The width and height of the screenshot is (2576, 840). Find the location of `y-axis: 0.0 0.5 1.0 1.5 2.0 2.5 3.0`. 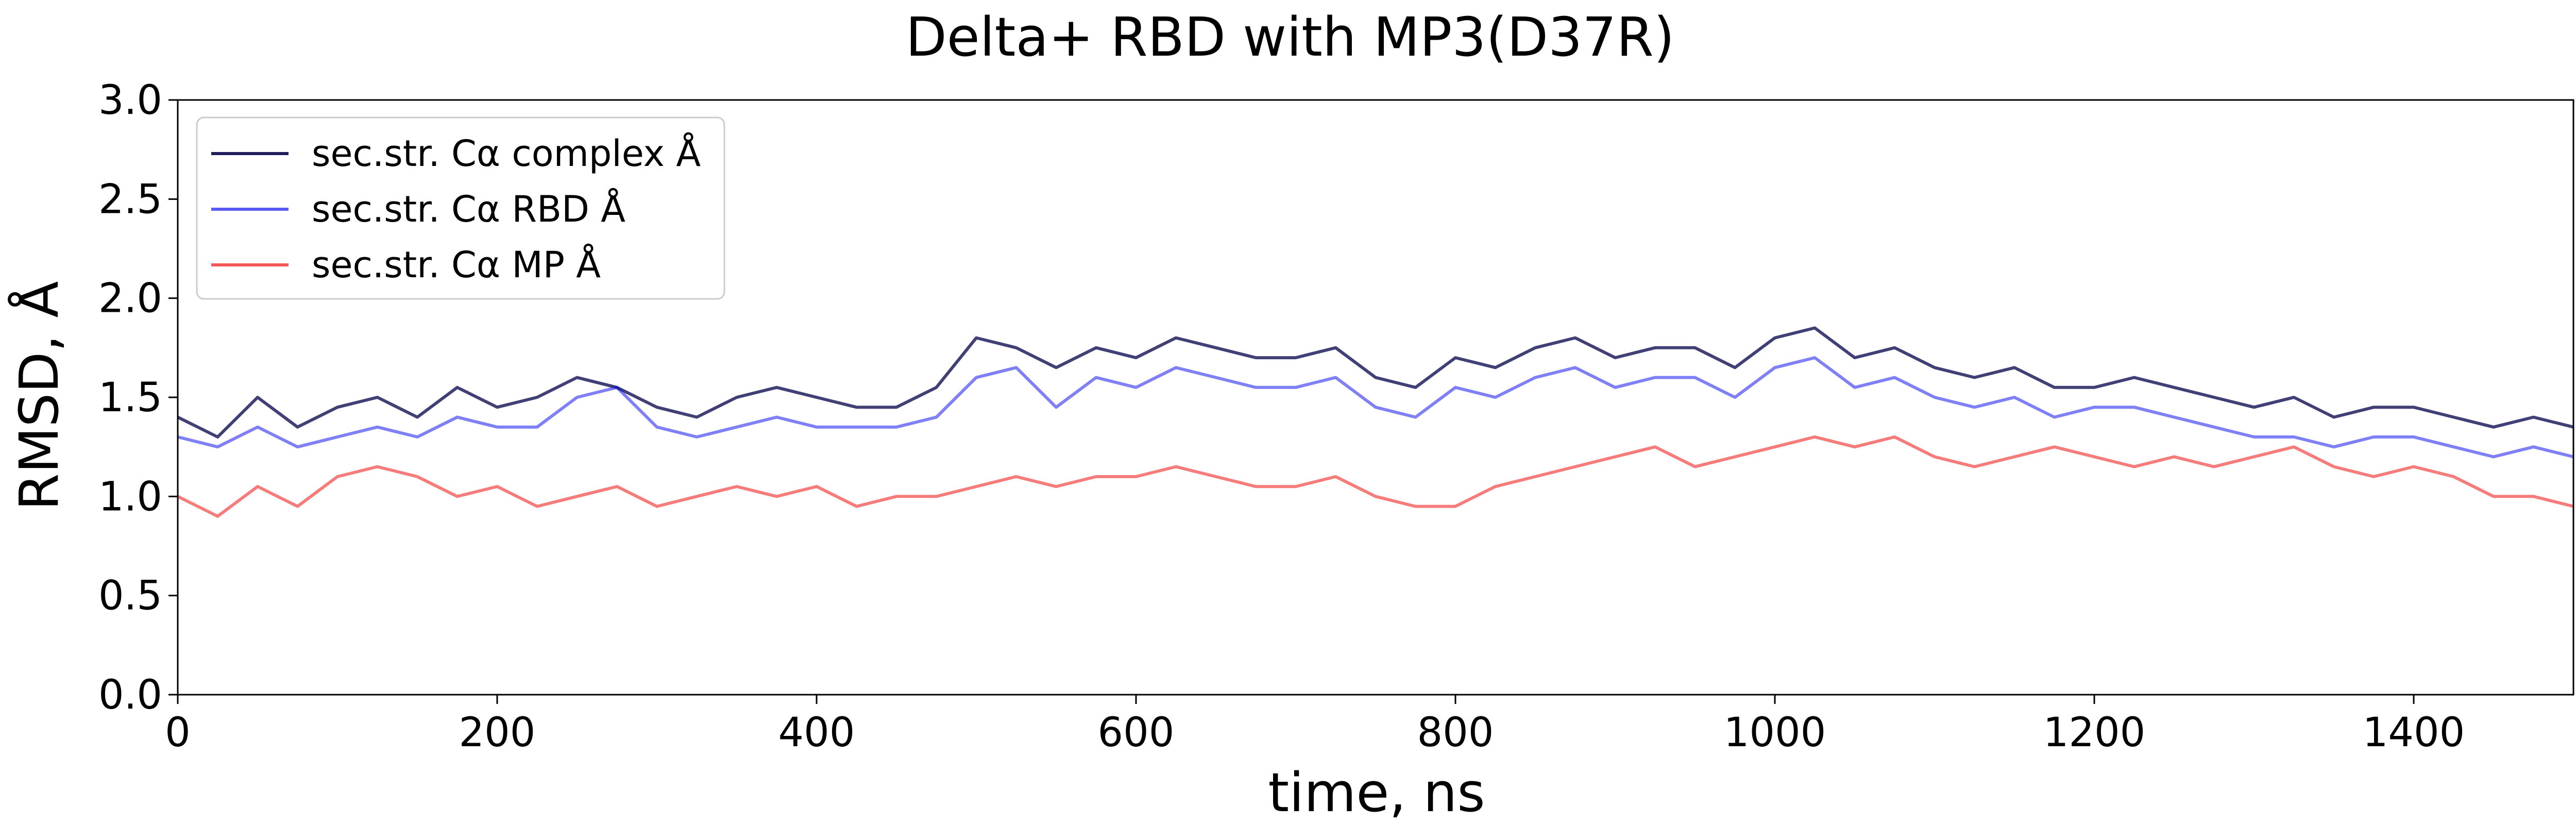

y-axis: 0.0 0.5 1.0 1.5 2.0 2.5 3.0 is located at coordinates (138, 397).